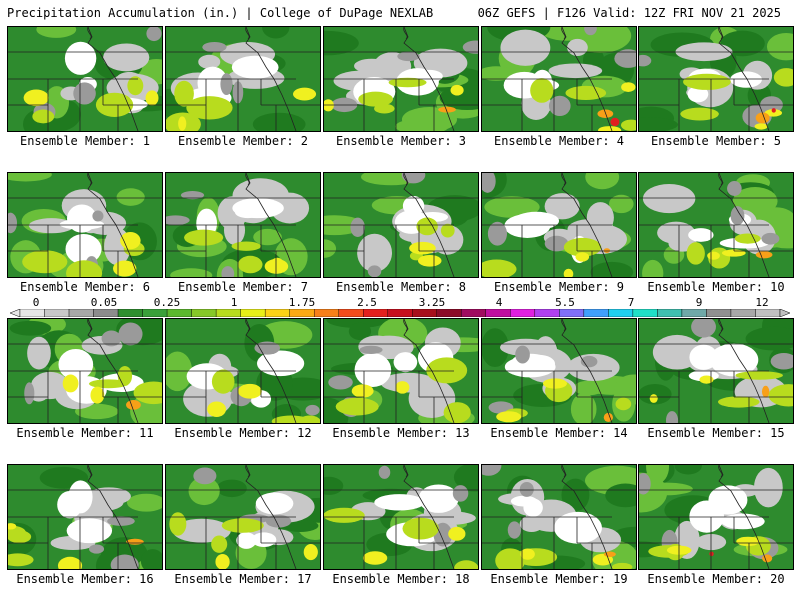  I want to click on ensemble-member-label: Ensemble Member: 14, so click(559, 433).